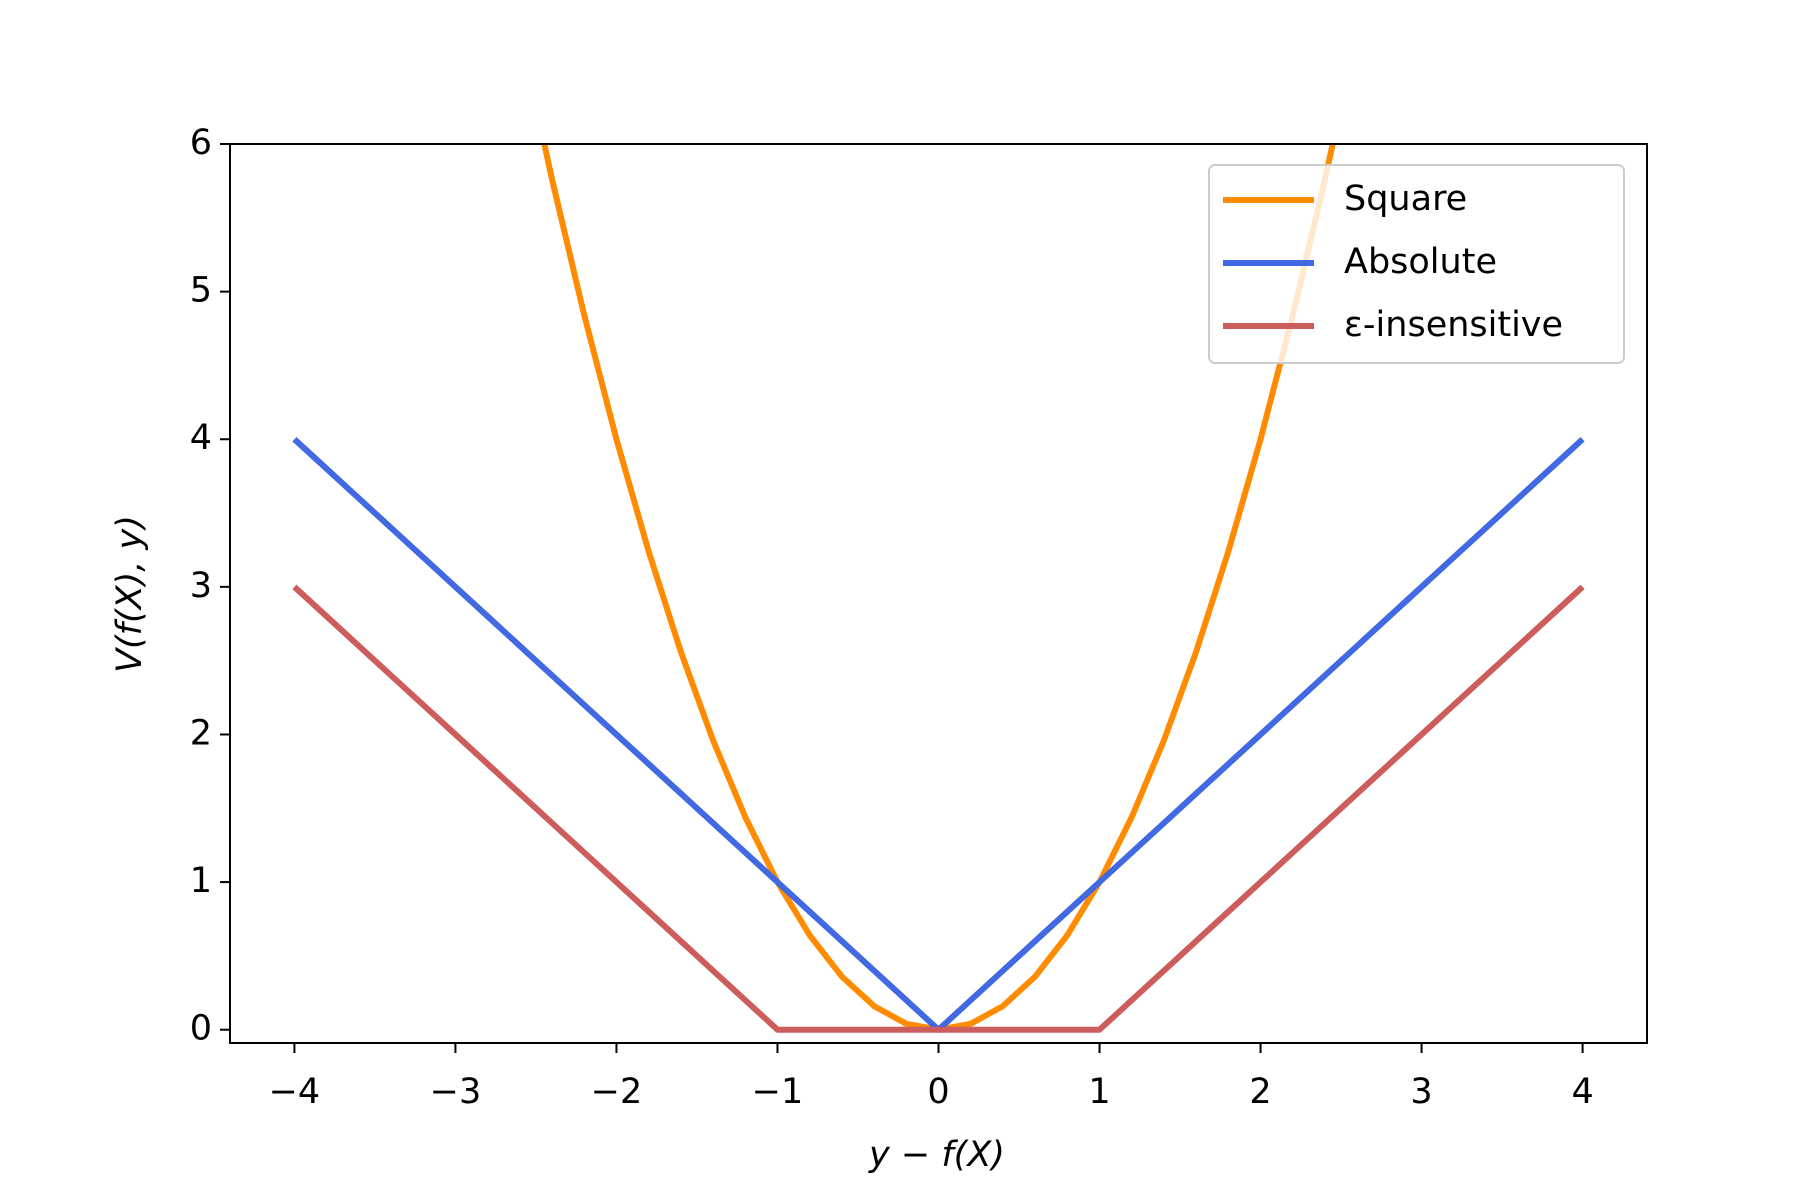 Image resolution: width=1800 pixels, height=1200 pixels. What do you see at coordinates (1260, 1092) in the screenshot?
I see `x-tick-label: 2` at bounding box center [1260, 1092].